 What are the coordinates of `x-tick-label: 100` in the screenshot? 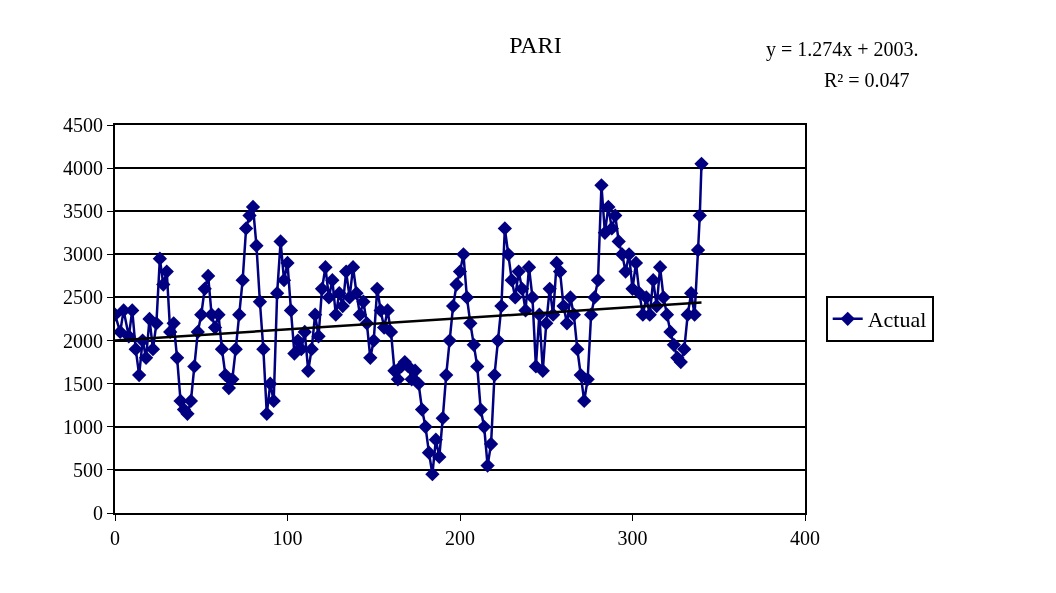 It's located at (287, 538).